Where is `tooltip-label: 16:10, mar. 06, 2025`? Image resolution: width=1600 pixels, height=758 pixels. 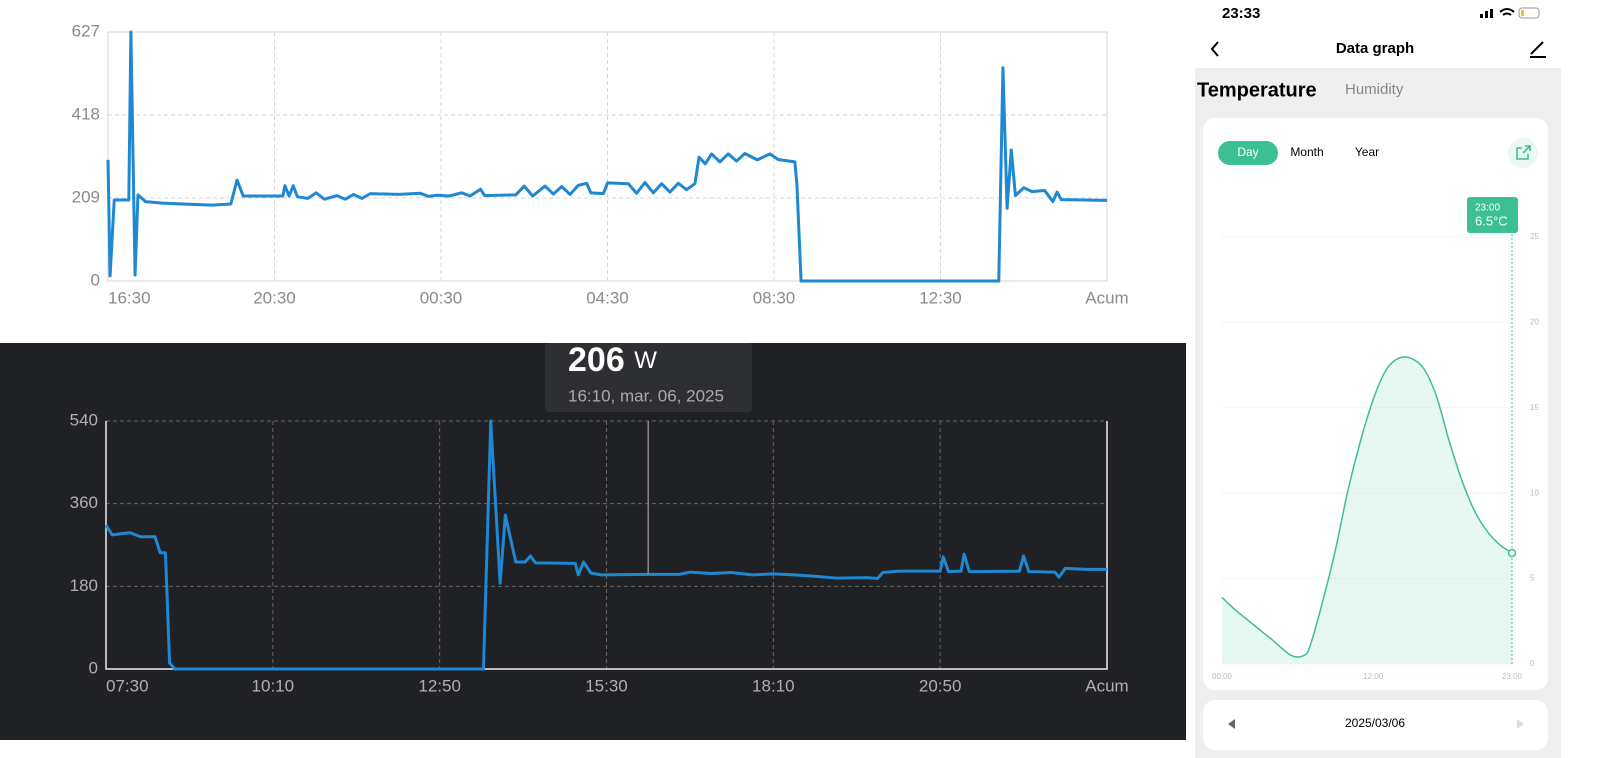 tooltip-label: 16:10, mar. 06, 2025 is located at coordinates (646, 395).